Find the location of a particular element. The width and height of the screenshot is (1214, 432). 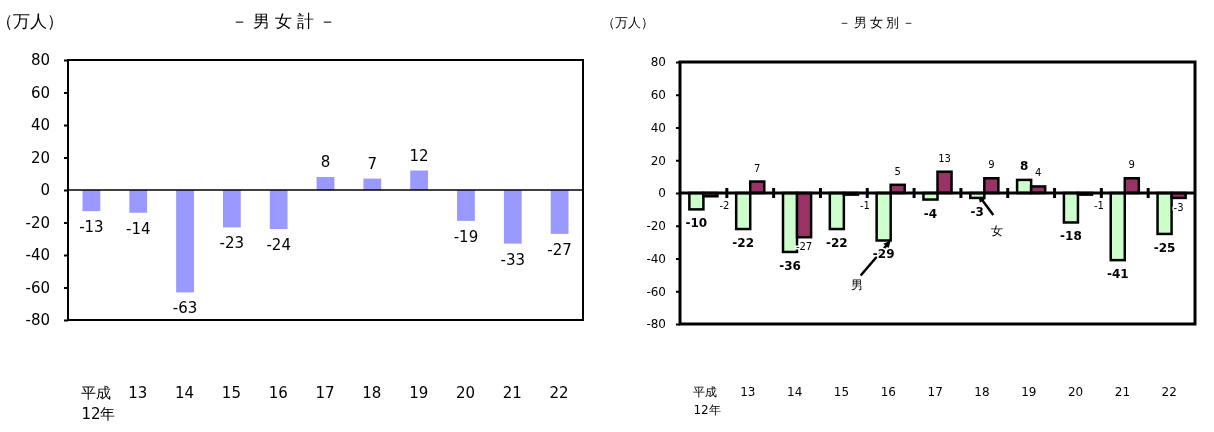

data-label: -25 is located at coordinates (1164, 247).